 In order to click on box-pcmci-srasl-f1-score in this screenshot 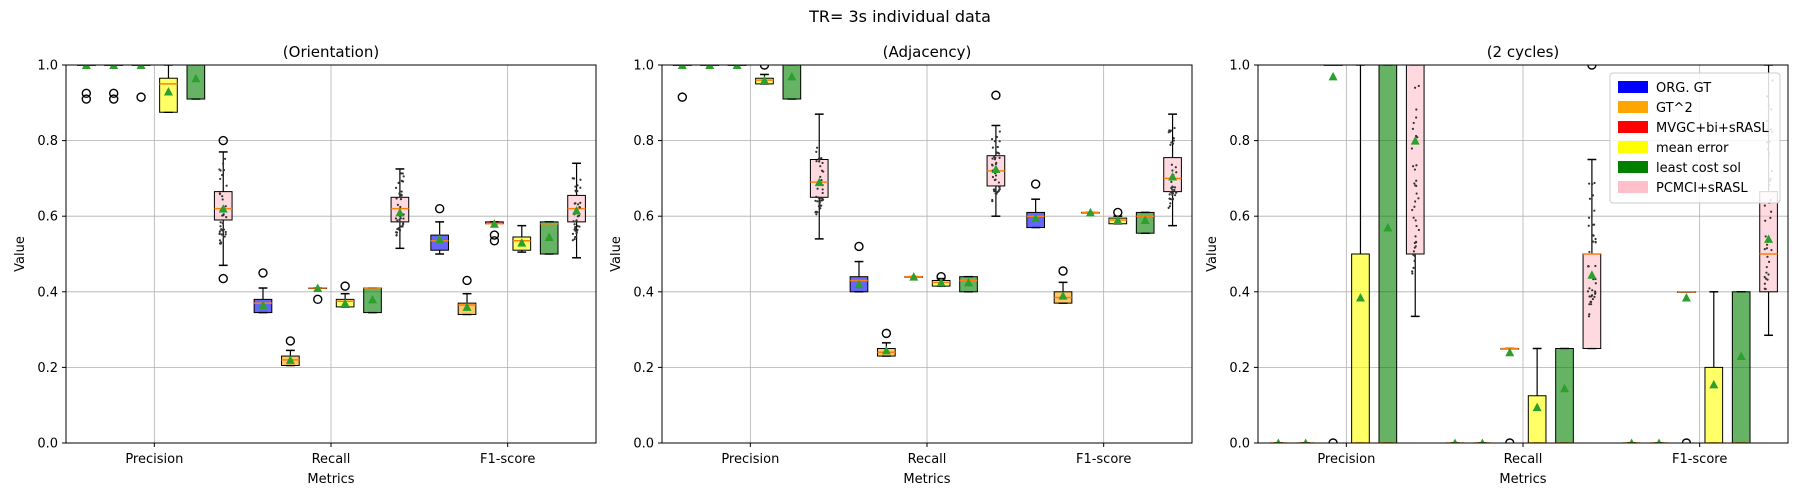, I will do `click(576, 210)`.